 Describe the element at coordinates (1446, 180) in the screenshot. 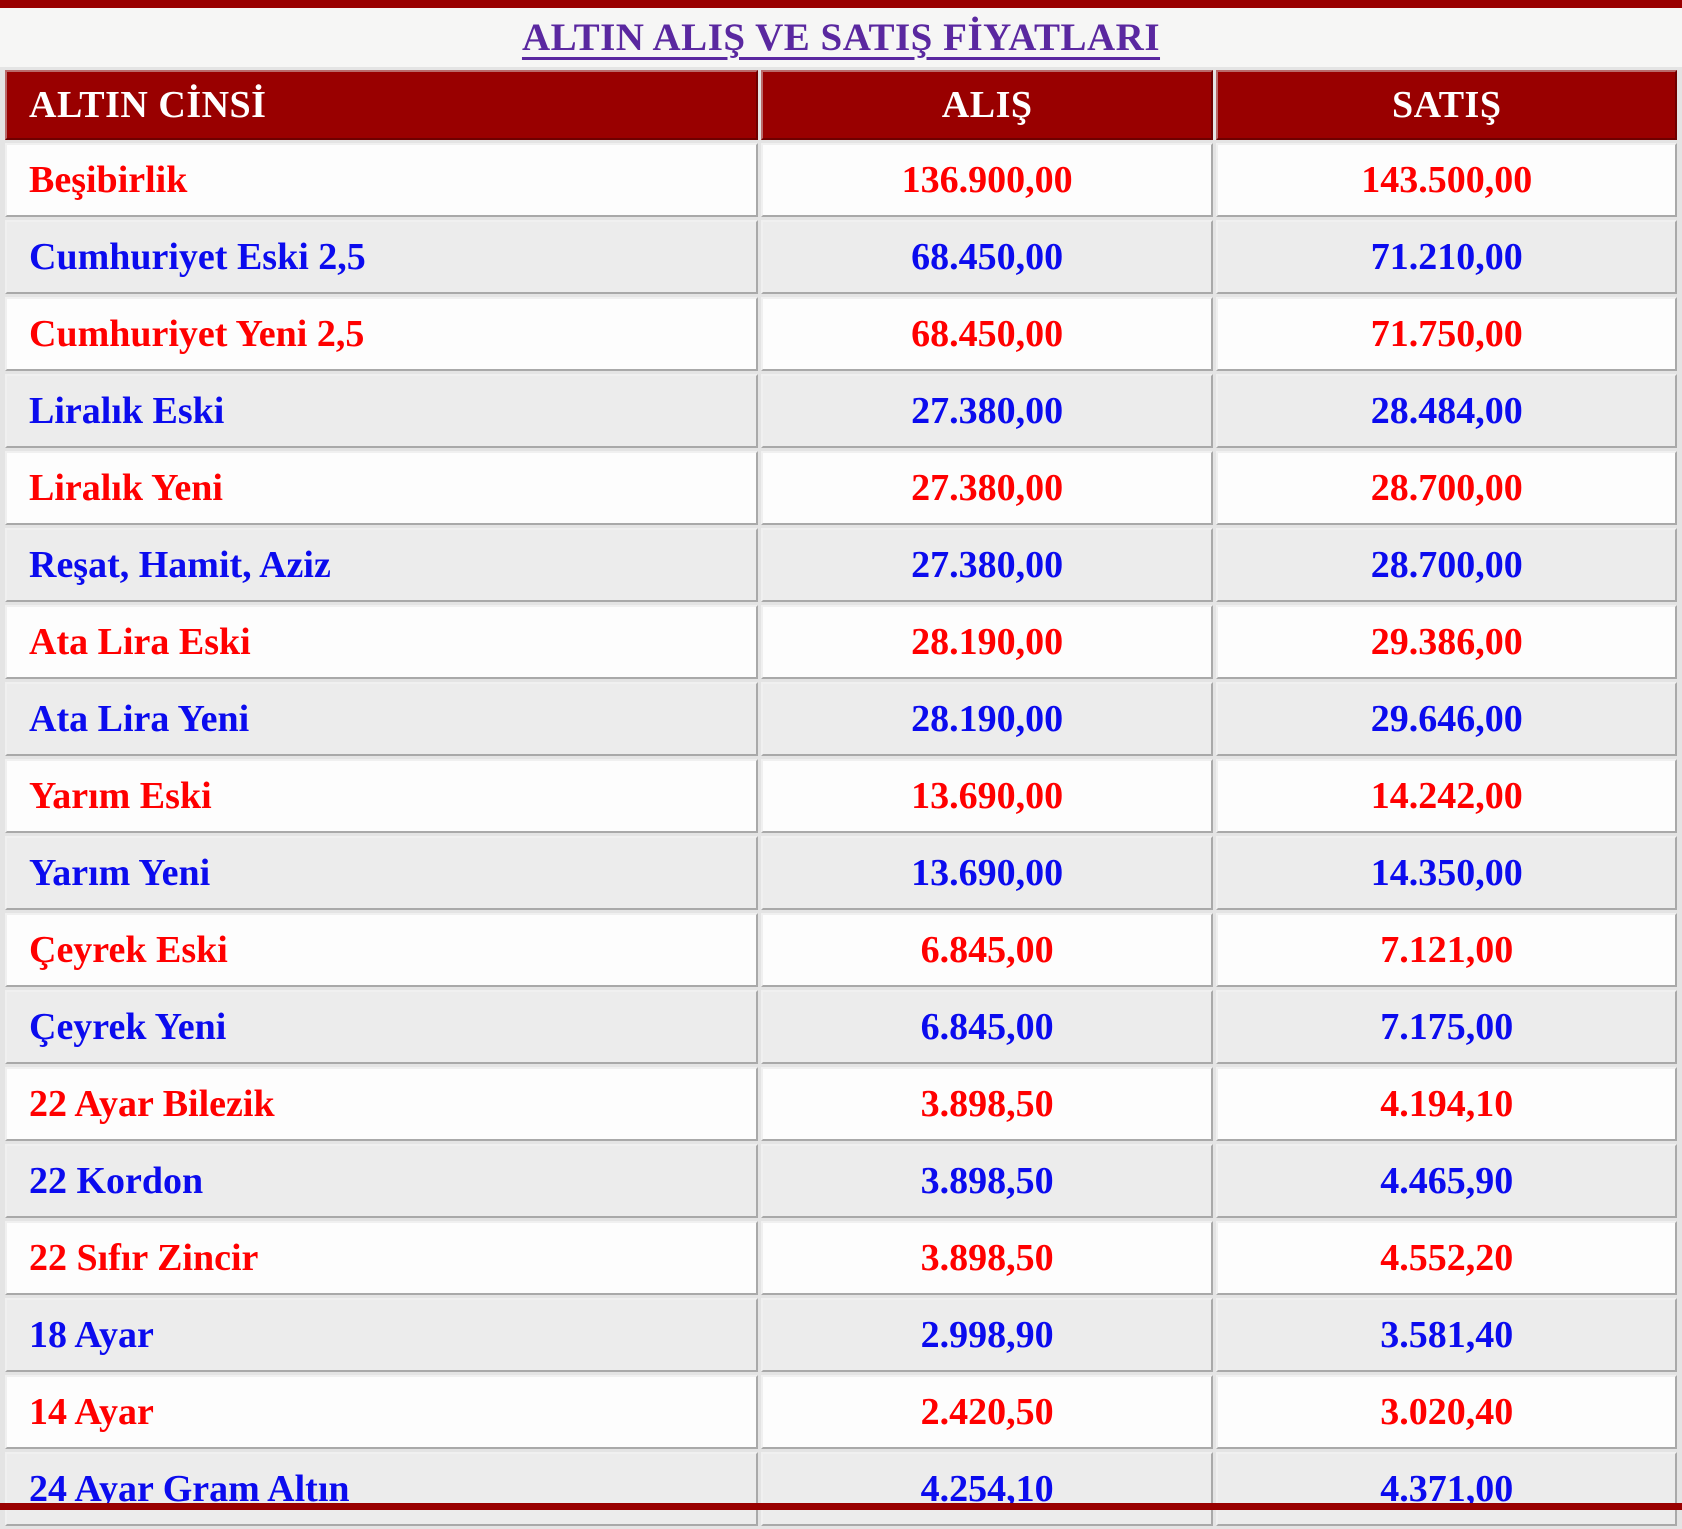

I see `sell-price-value: 143.500,00` at that location.